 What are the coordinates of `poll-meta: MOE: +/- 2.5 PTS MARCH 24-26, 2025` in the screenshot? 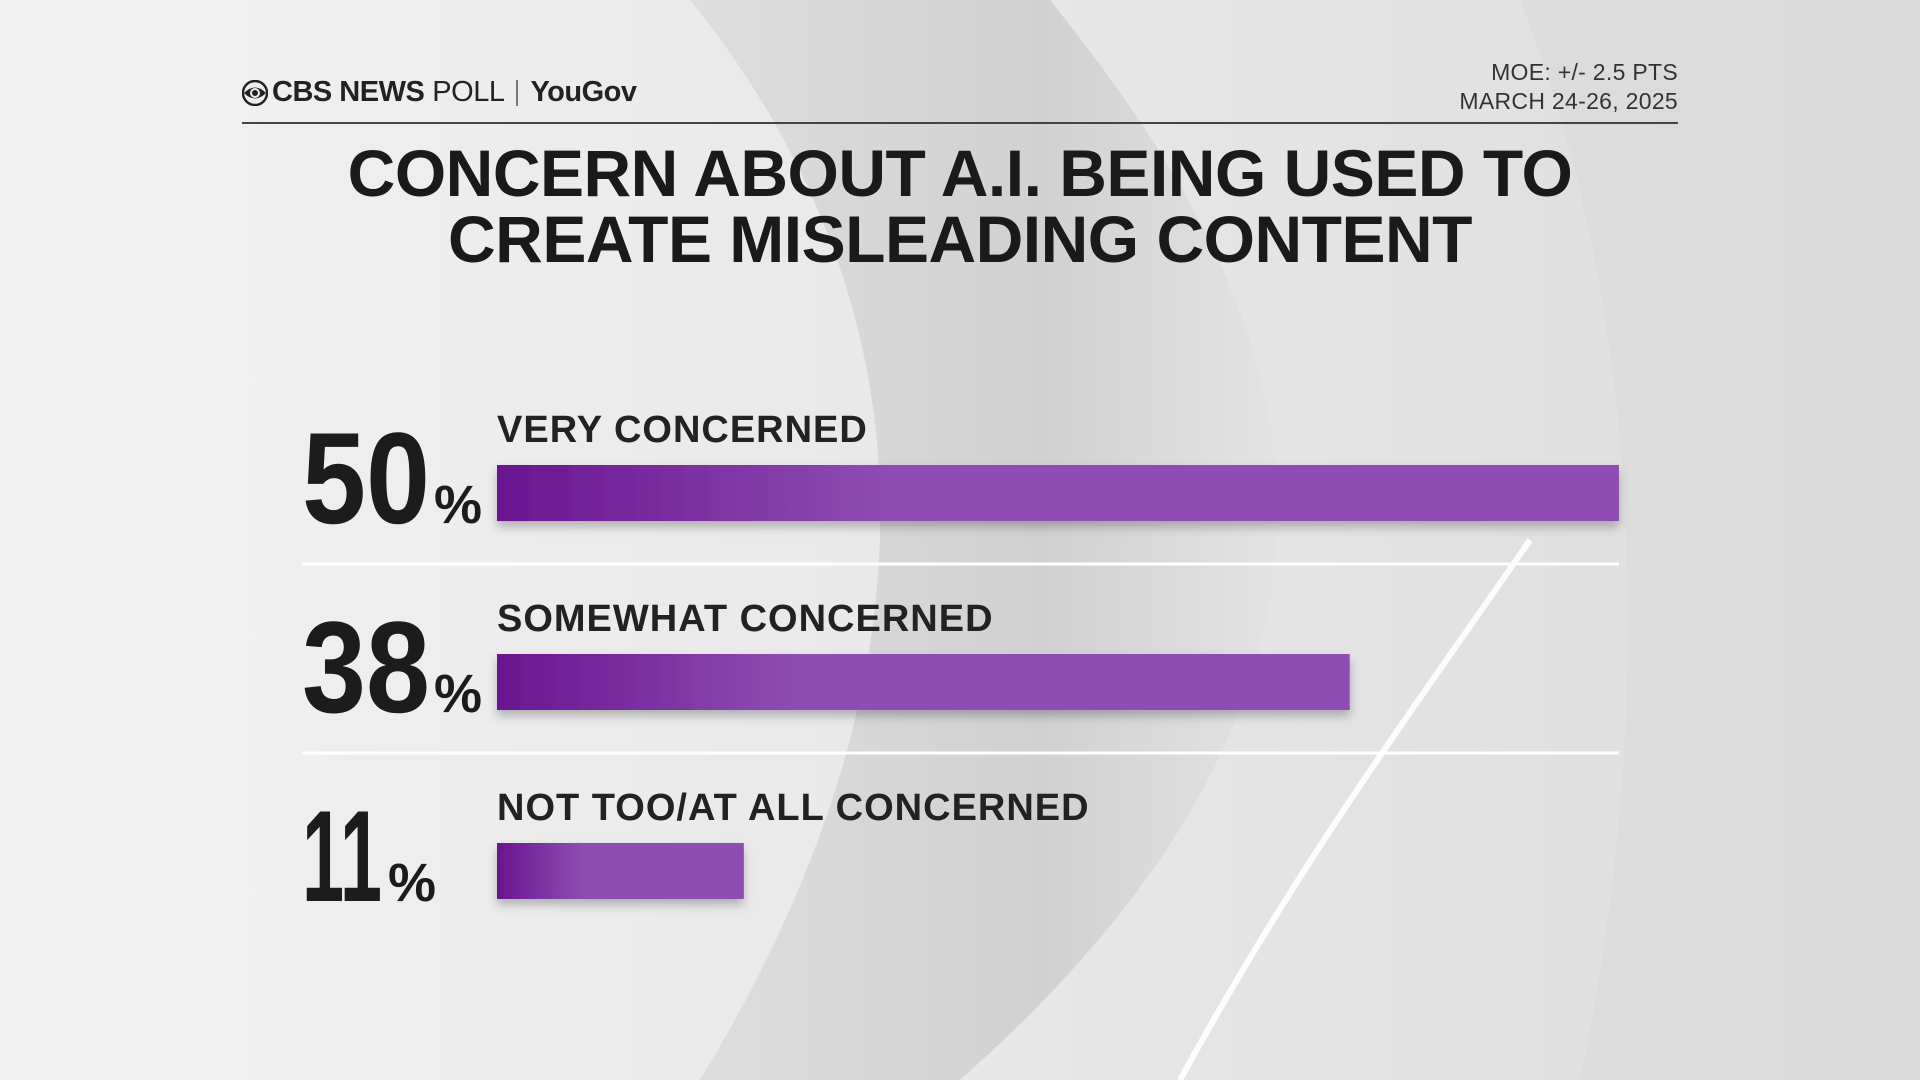 It's located at (1568, 87).